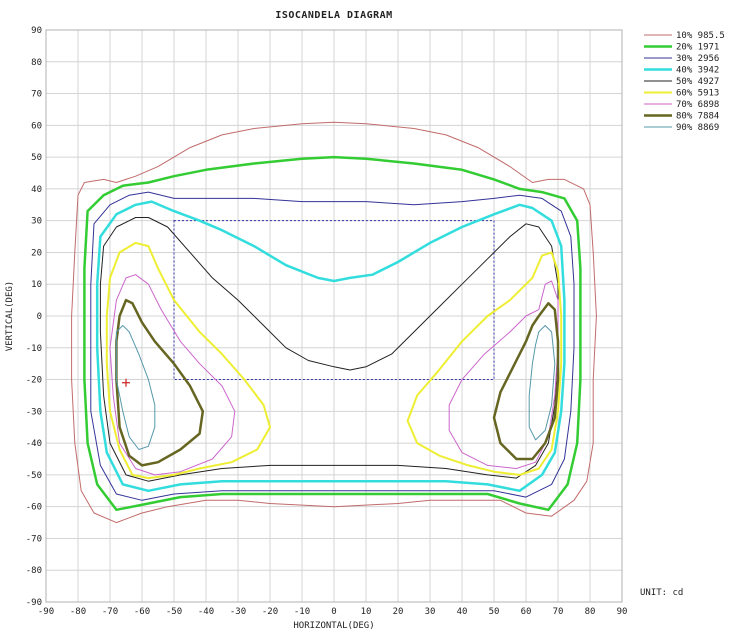  What do you see at coordinates (398, 612) in the screenshot?
I see `x-tick-label: 20` at bounding box center [398, 612].